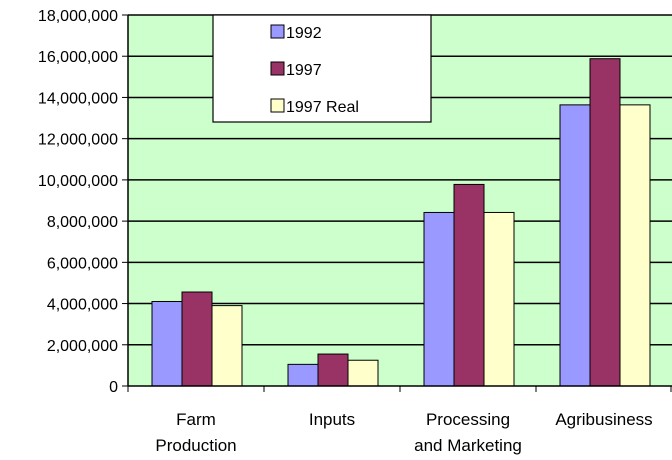 The height and width of the screenshot is (460, 672). Describe the element at coordinates (78, 98) in the screenshot. I see `y-tick-label: 14,000,000` at that location.